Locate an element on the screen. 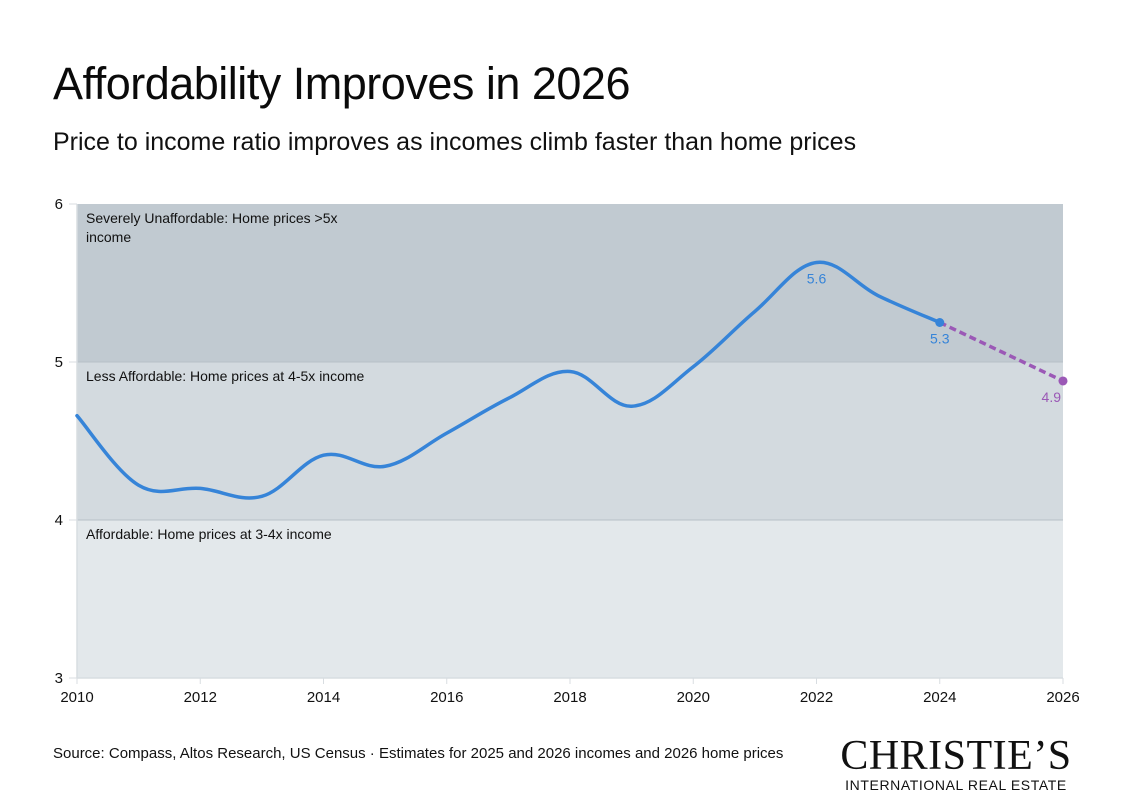  logo-wordmark: CHRISTIE’S is located at coordinates (956, 756).